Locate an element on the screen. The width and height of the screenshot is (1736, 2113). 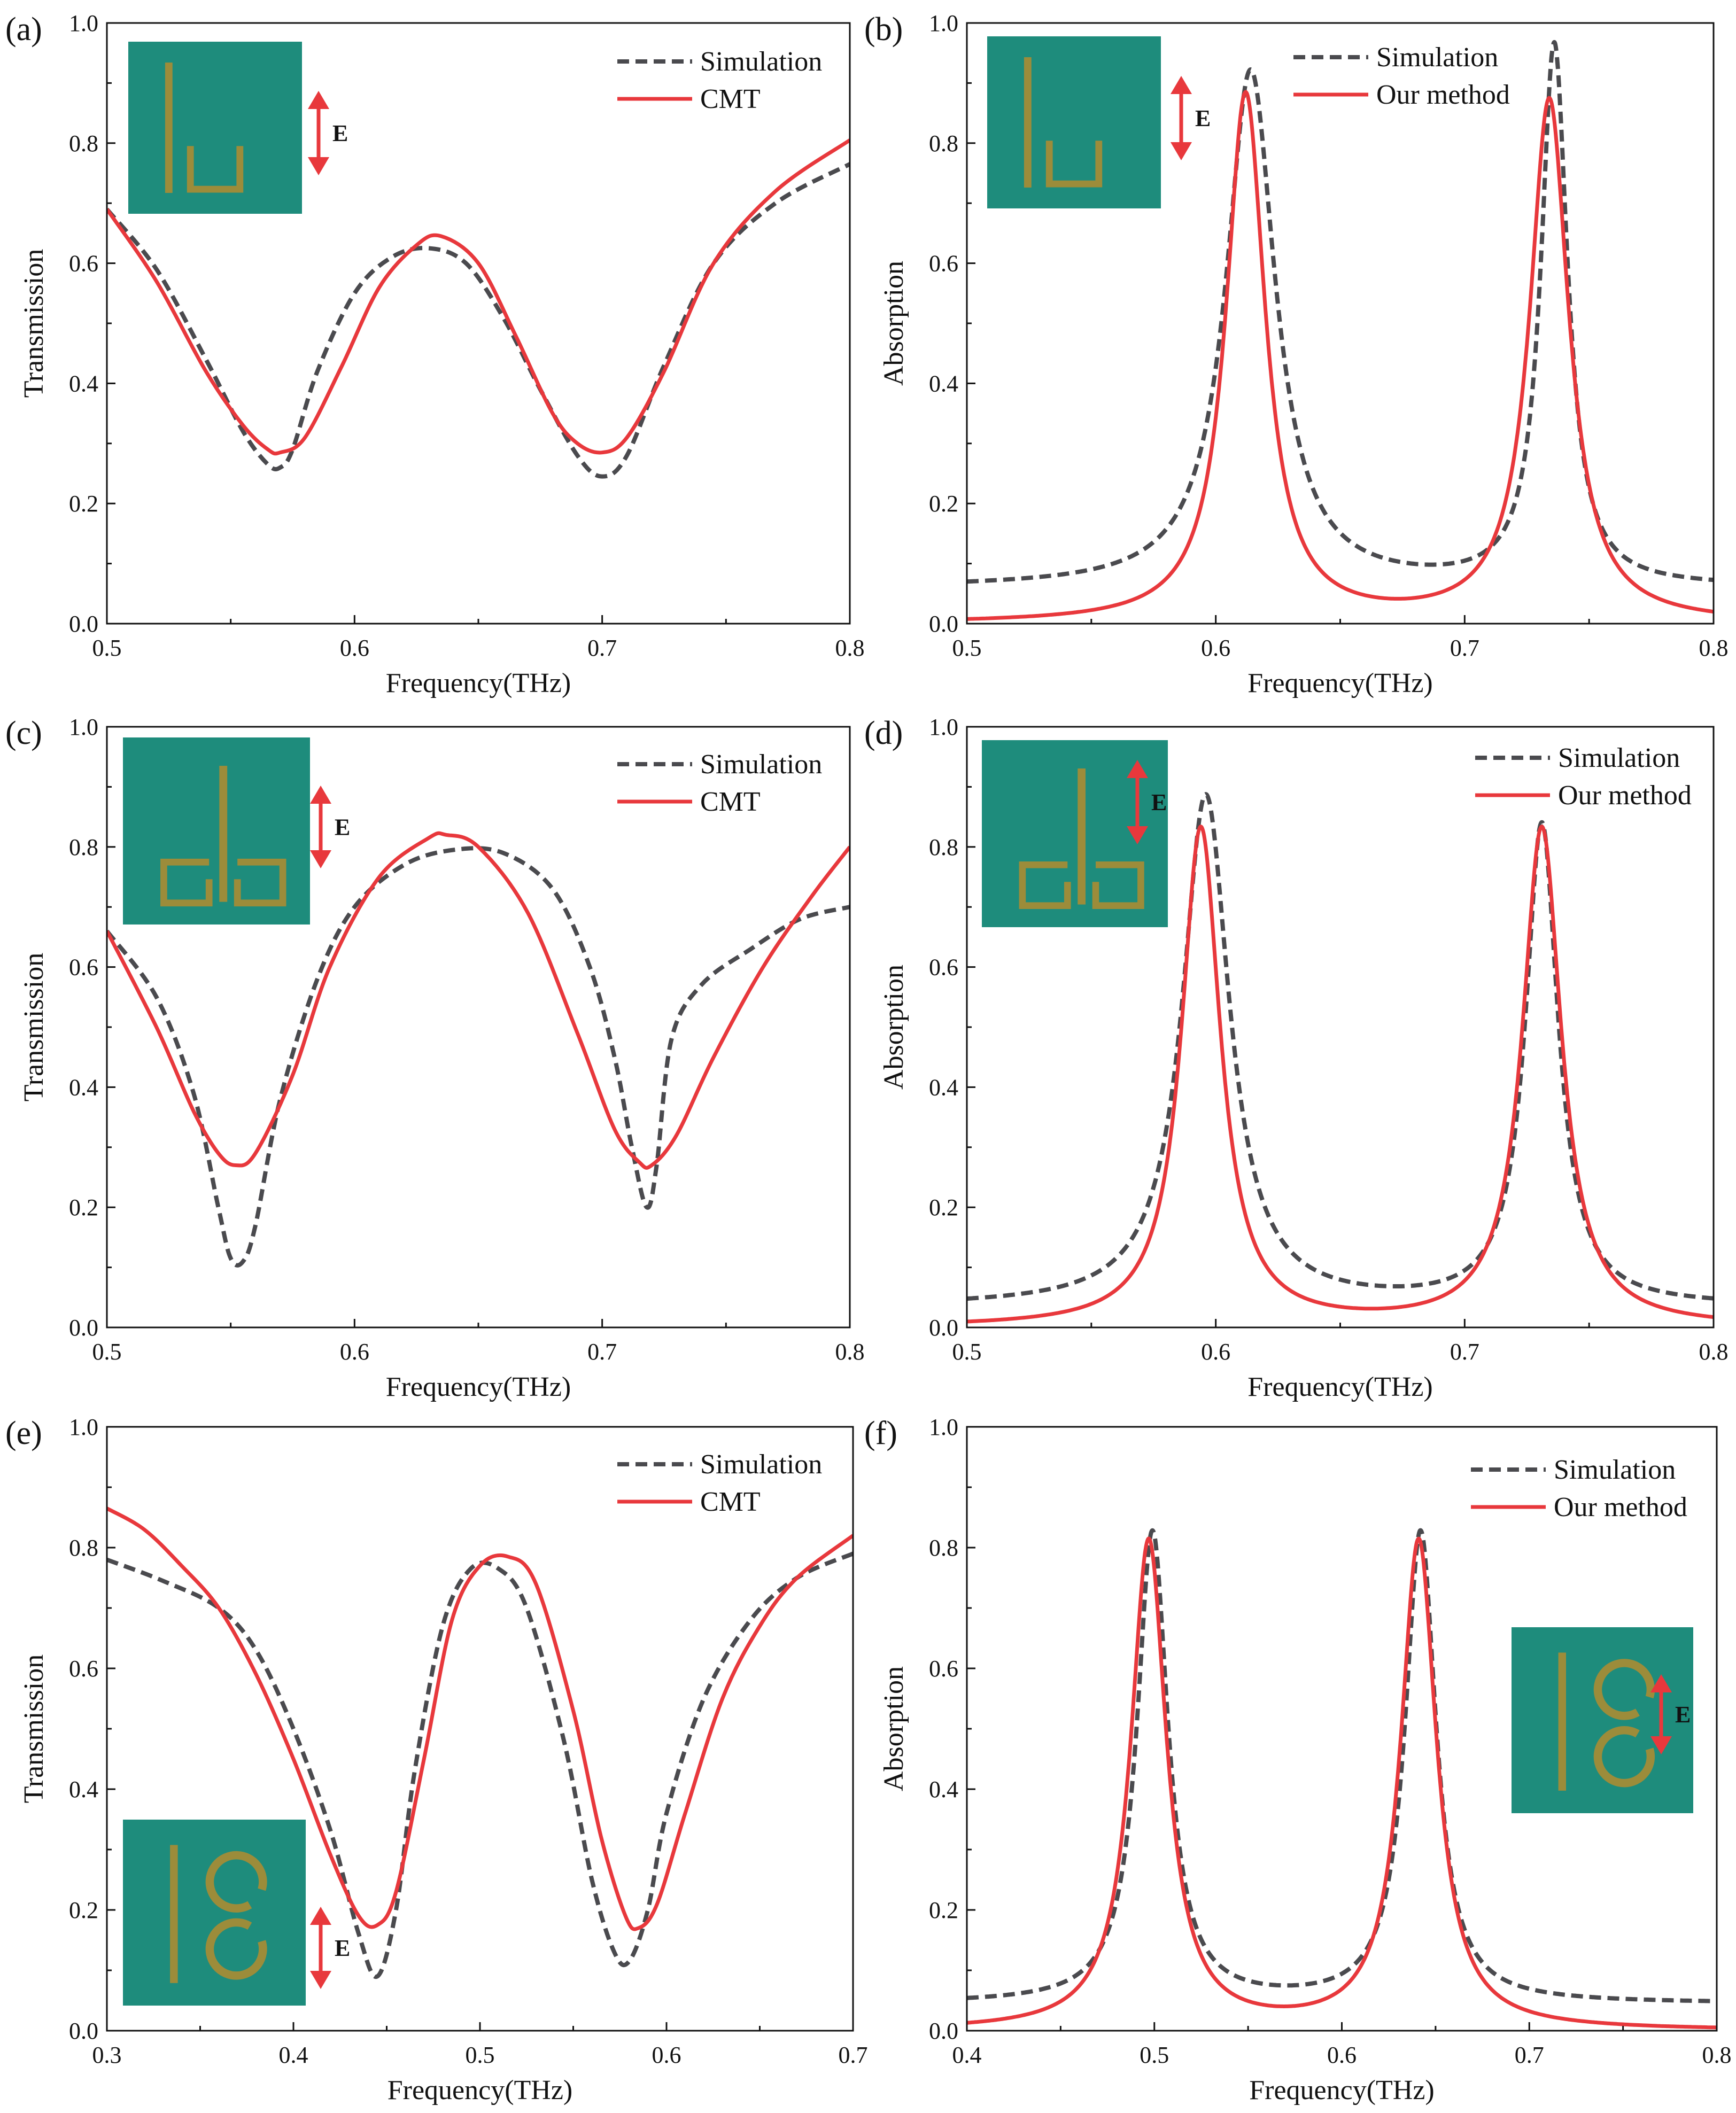
legend: Simulation CMT is located at coordinates (719, 783).